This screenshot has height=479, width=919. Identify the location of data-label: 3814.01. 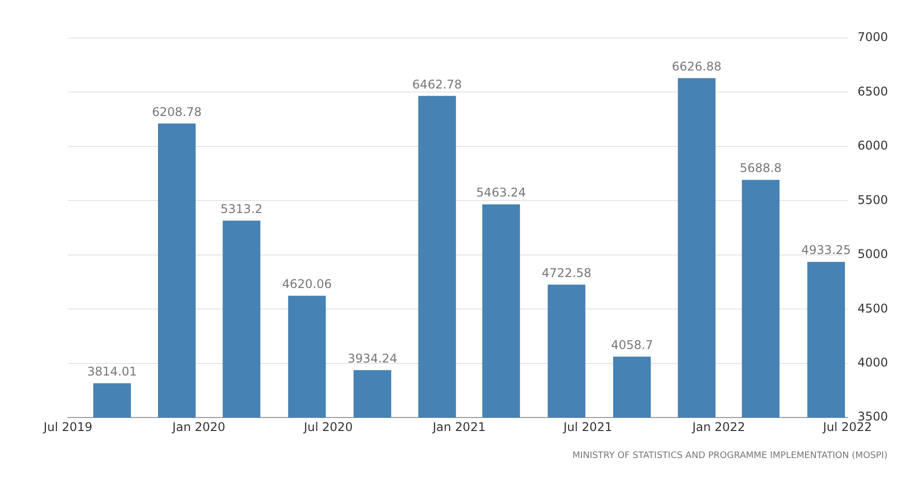
(112, 371).